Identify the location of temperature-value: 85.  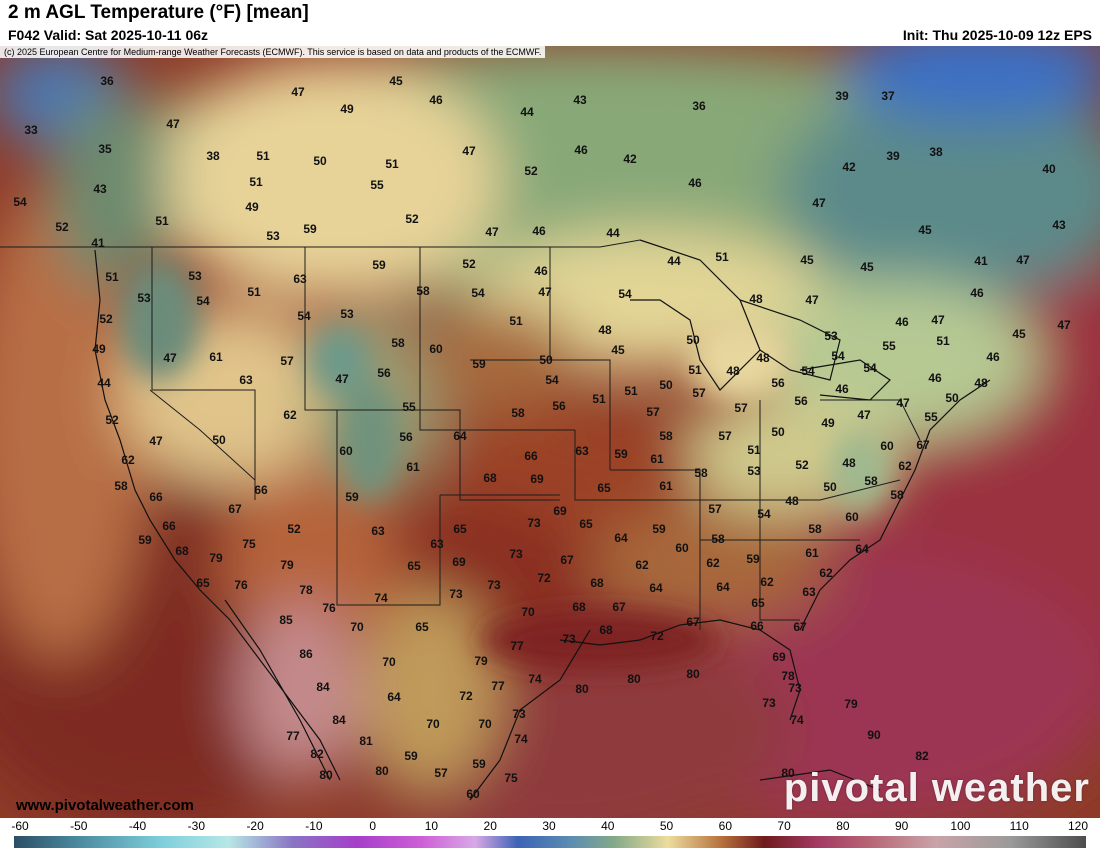
(286, 620).